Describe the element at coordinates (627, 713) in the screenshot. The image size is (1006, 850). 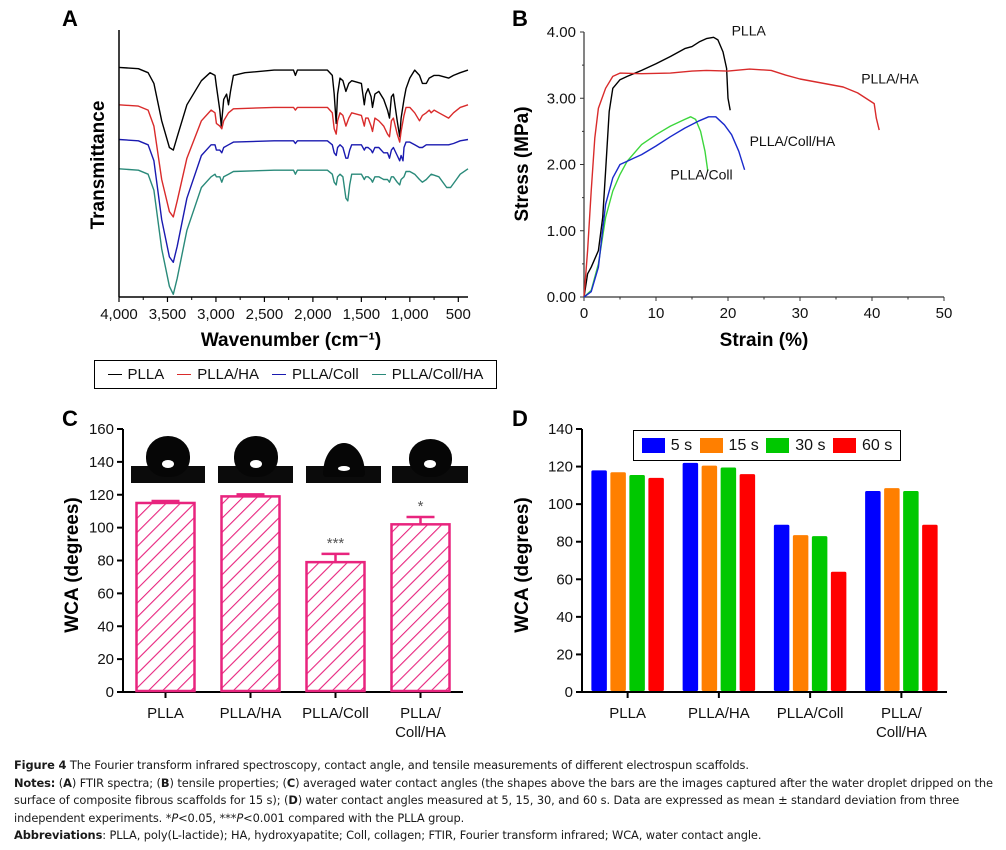
I see `wca-d-category-label: PLLA` at that location.